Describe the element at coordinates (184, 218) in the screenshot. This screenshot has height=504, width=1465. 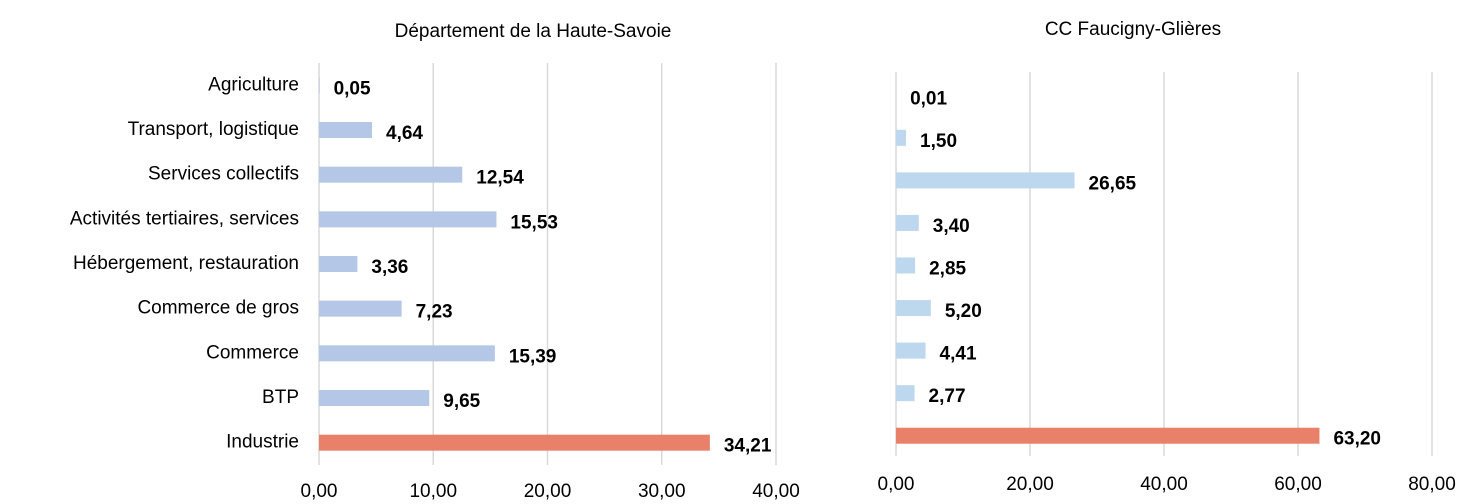
I see `y-tick-label: Activités tertiaires, services` at that location.